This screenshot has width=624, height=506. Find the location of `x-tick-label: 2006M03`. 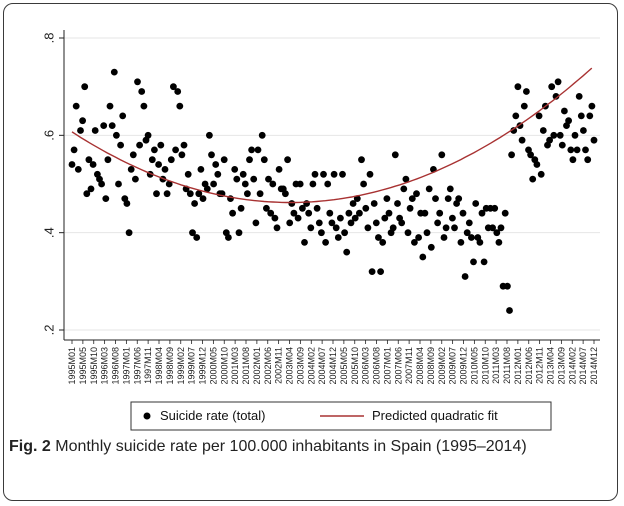

x-tick-label: 2006M03 is located at coordinates (366, 366).